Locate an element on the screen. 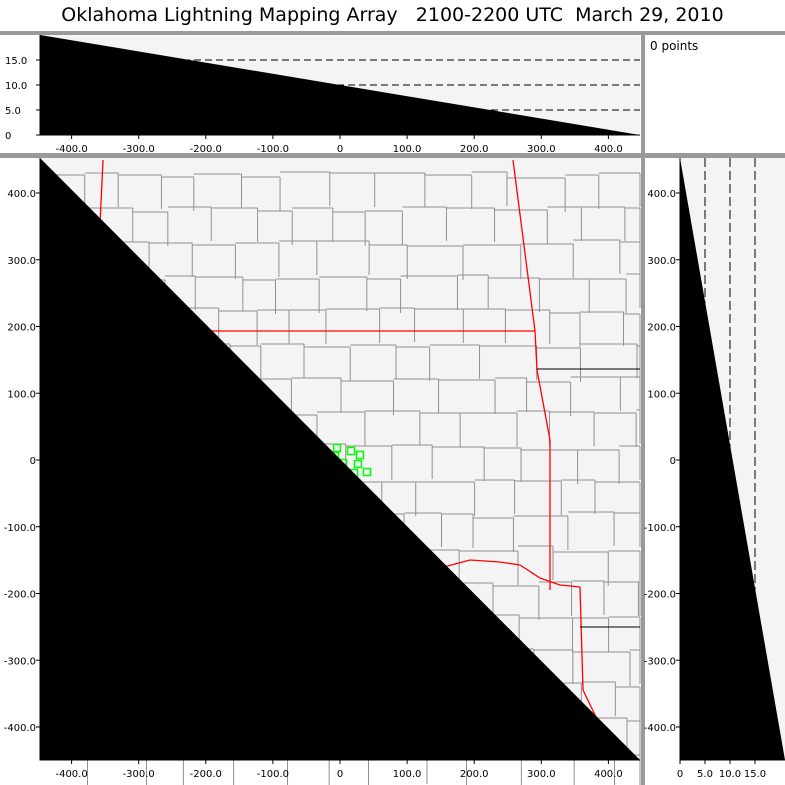  points-count: 0 points is located at coordinates (674, 46).